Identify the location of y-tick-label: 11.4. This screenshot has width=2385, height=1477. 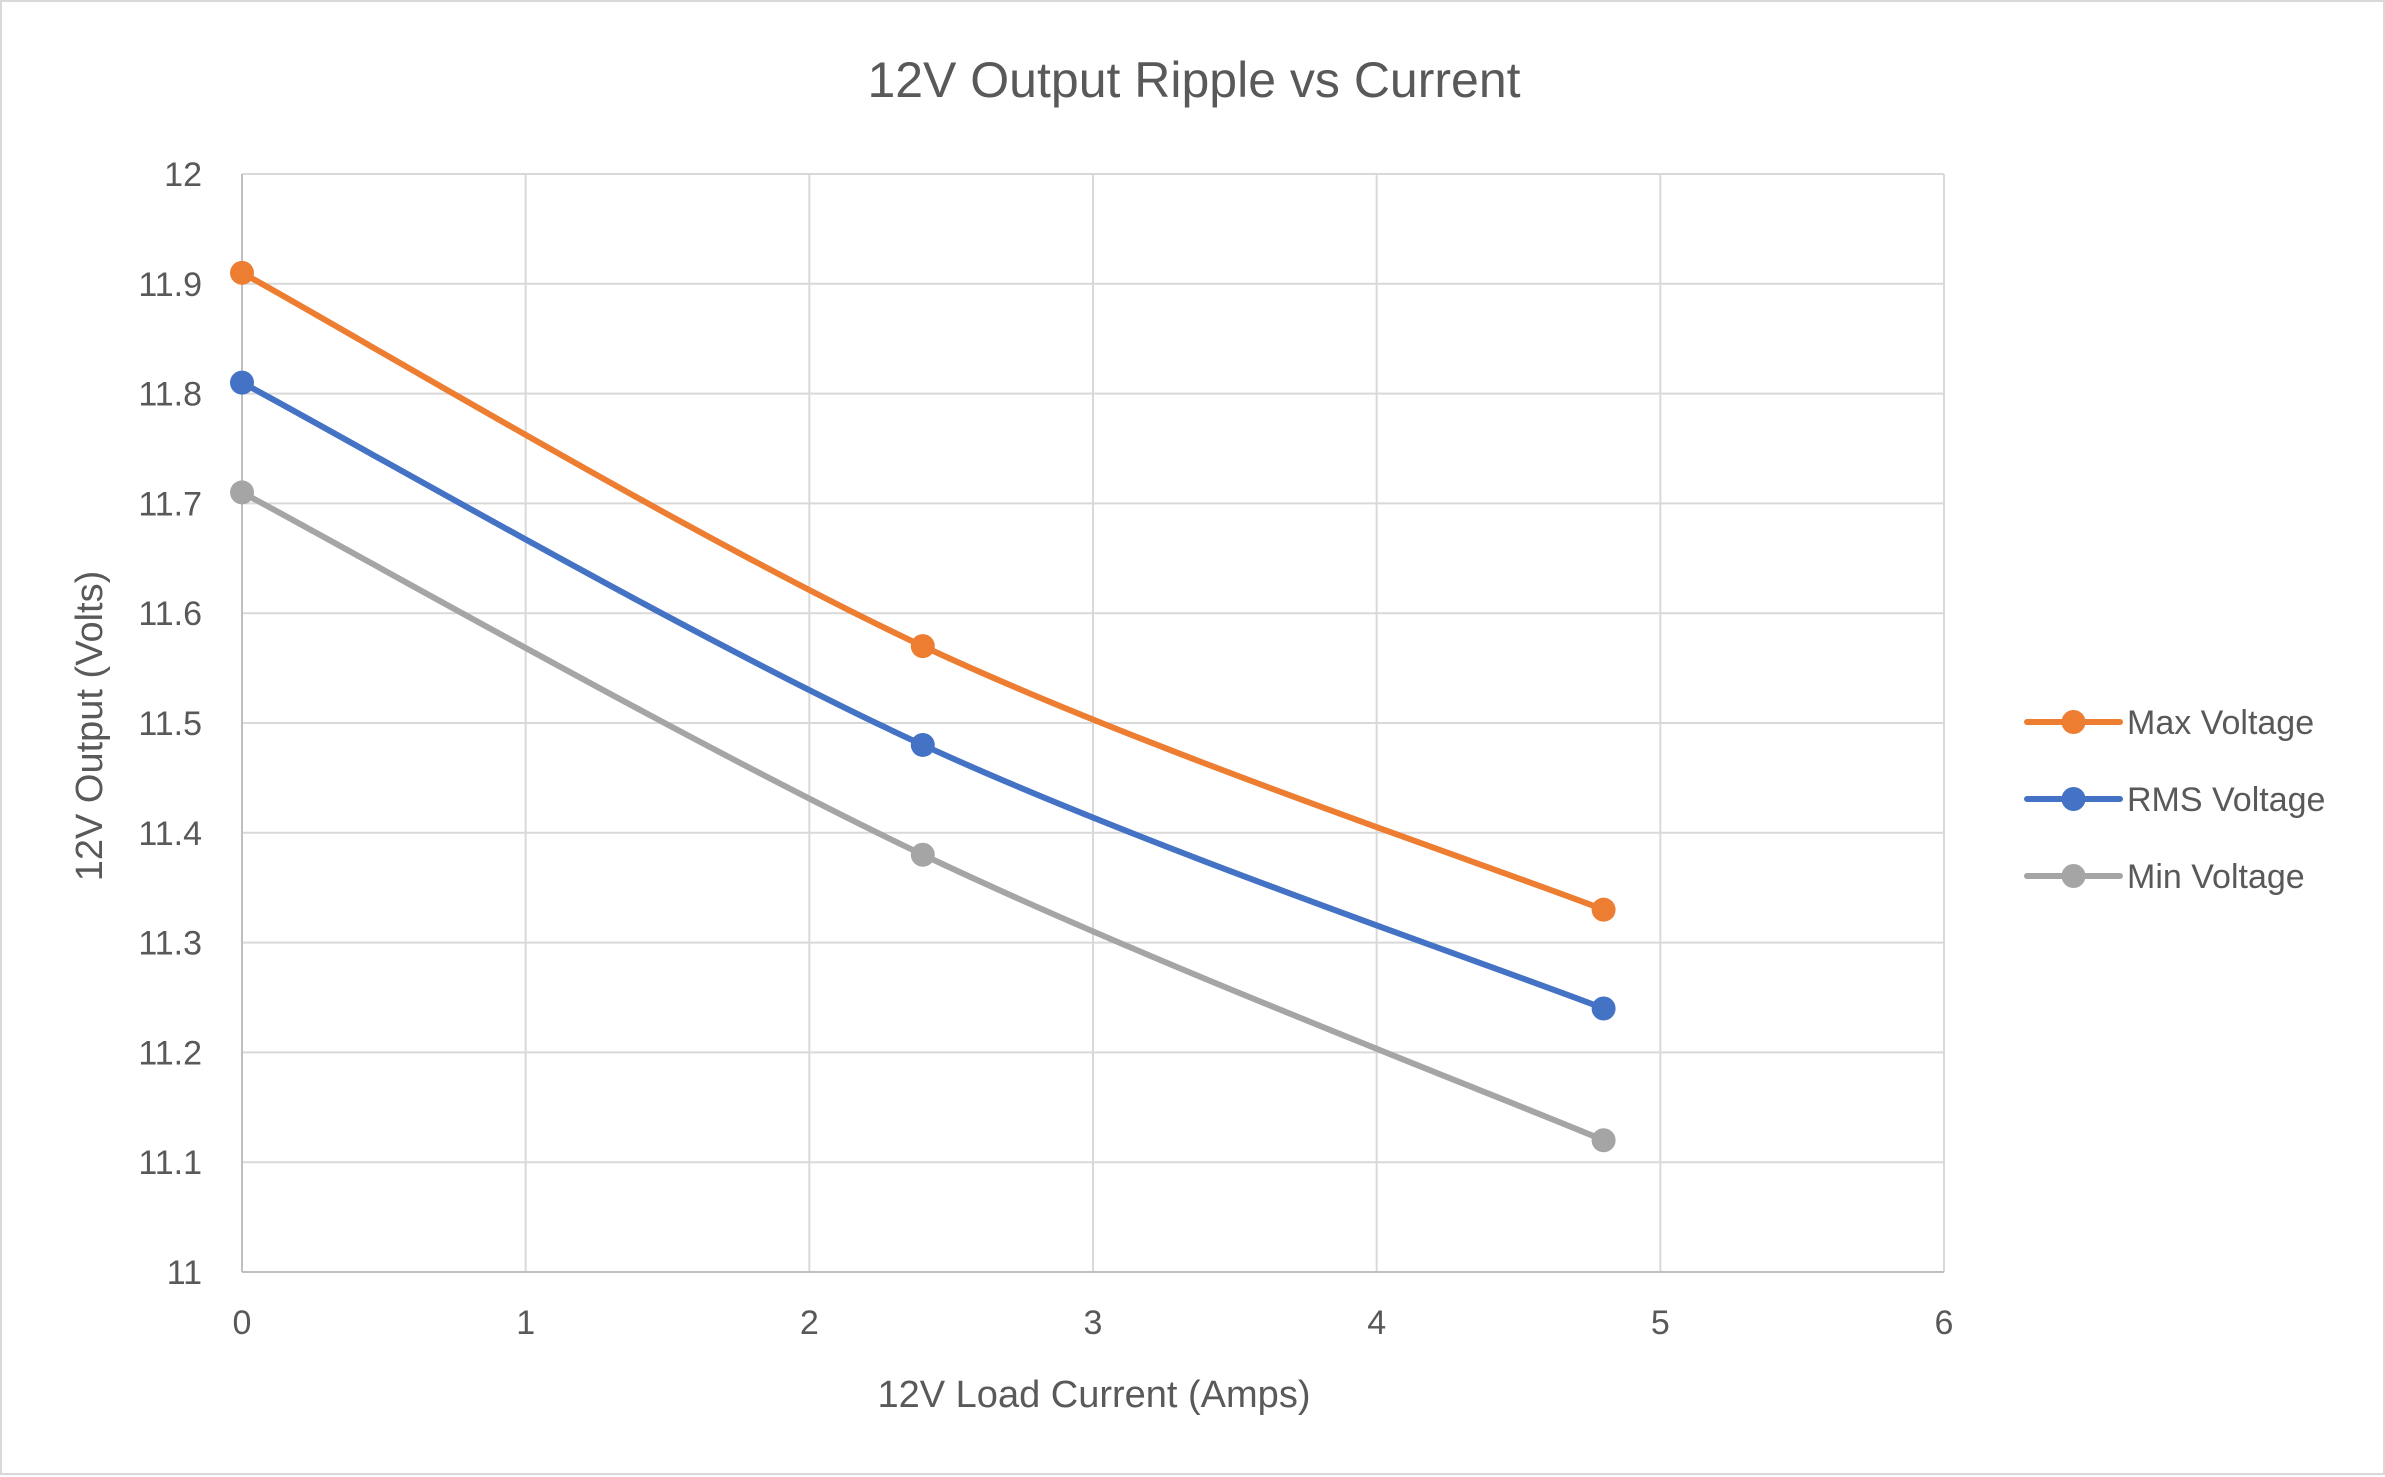
(170, 834).